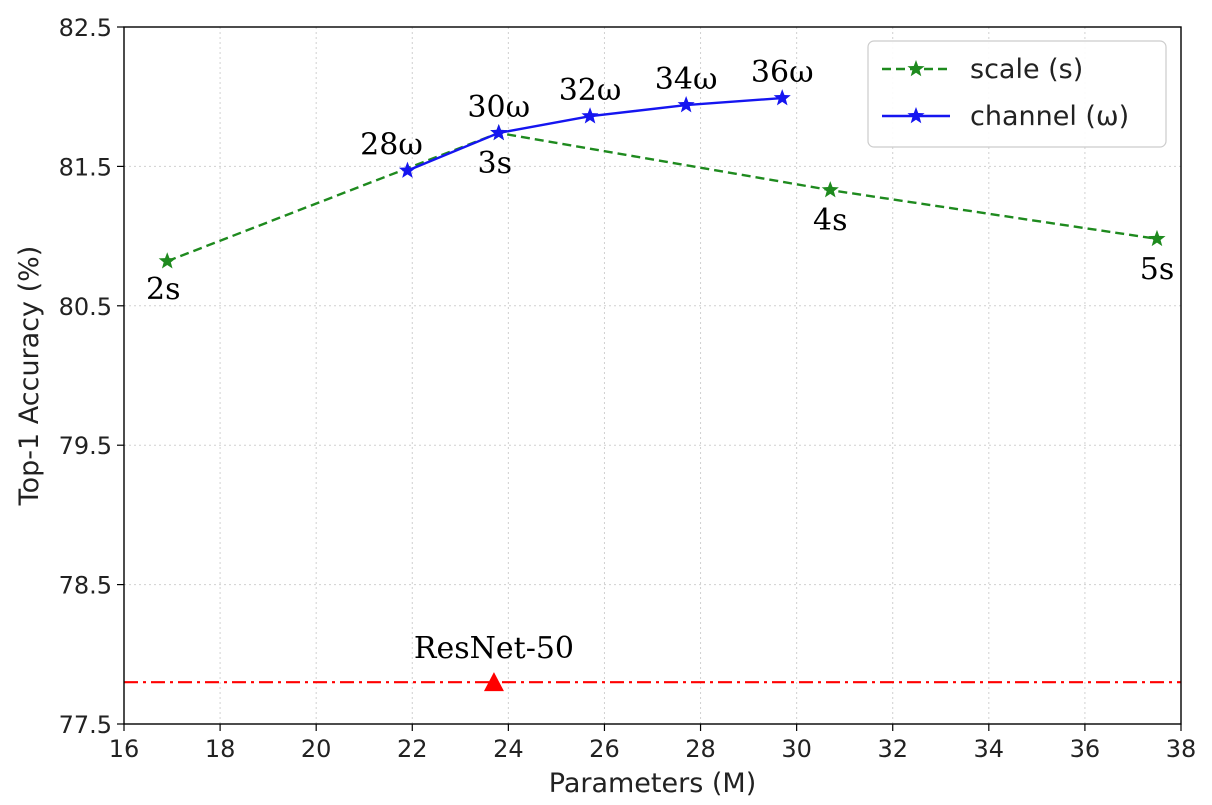 This screenshot has height=805, width=1212. I want to click on x-tick-label: 32, so click(892, 749).